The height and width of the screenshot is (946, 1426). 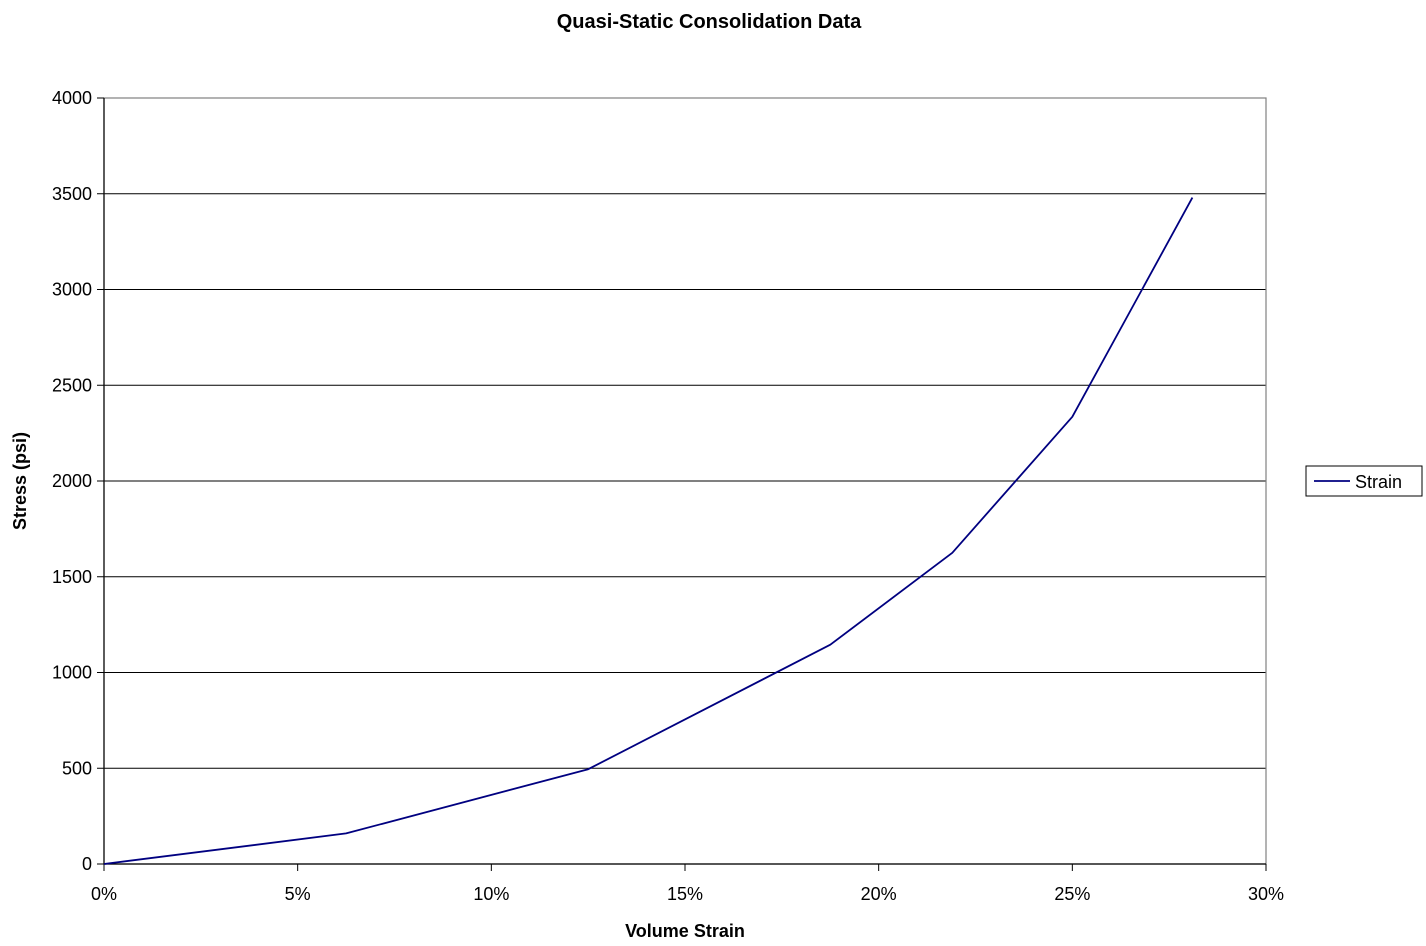 What do you see at coordinates (104, 894) in the screenshot?
I see `x-tick-label: 0%` at bounding box center [104, 894].